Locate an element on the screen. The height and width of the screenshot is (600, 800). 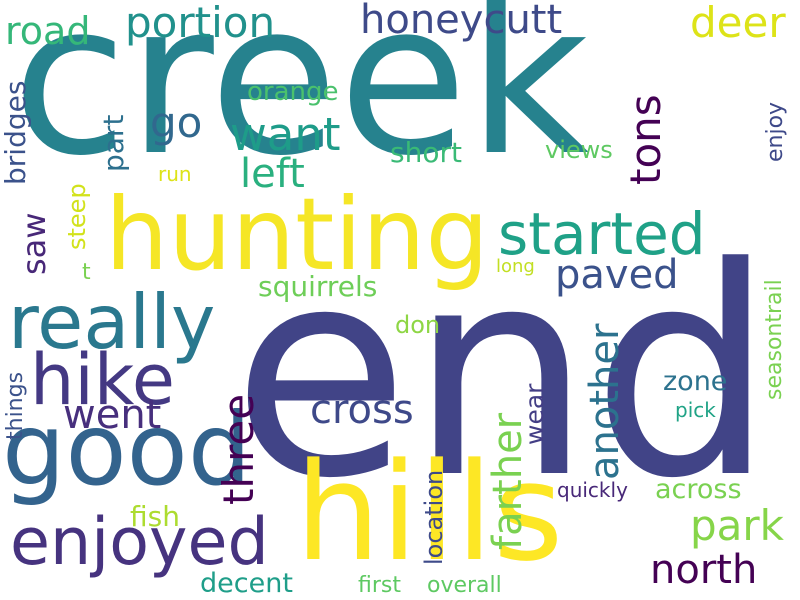
word-zone: zone is located at coordinates (695, 381).